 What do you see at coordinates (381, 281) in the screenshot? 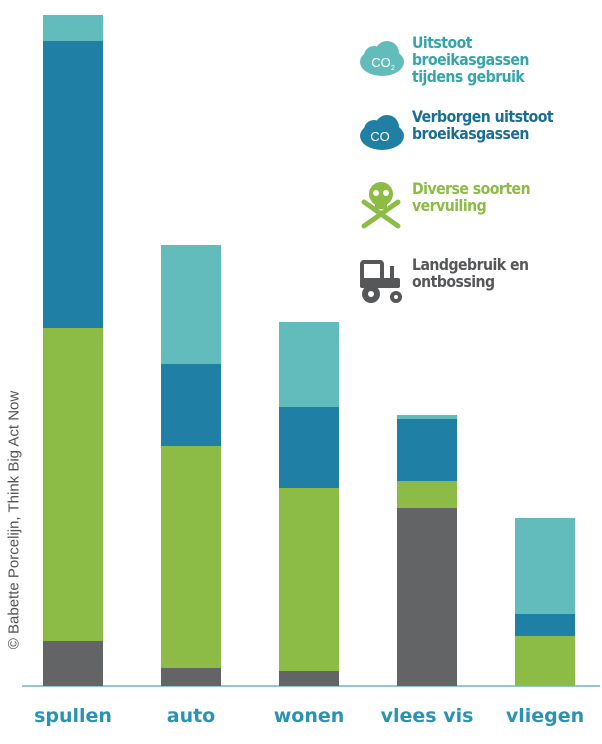
I see `tractor-icon` at bounding box center [381, 281].